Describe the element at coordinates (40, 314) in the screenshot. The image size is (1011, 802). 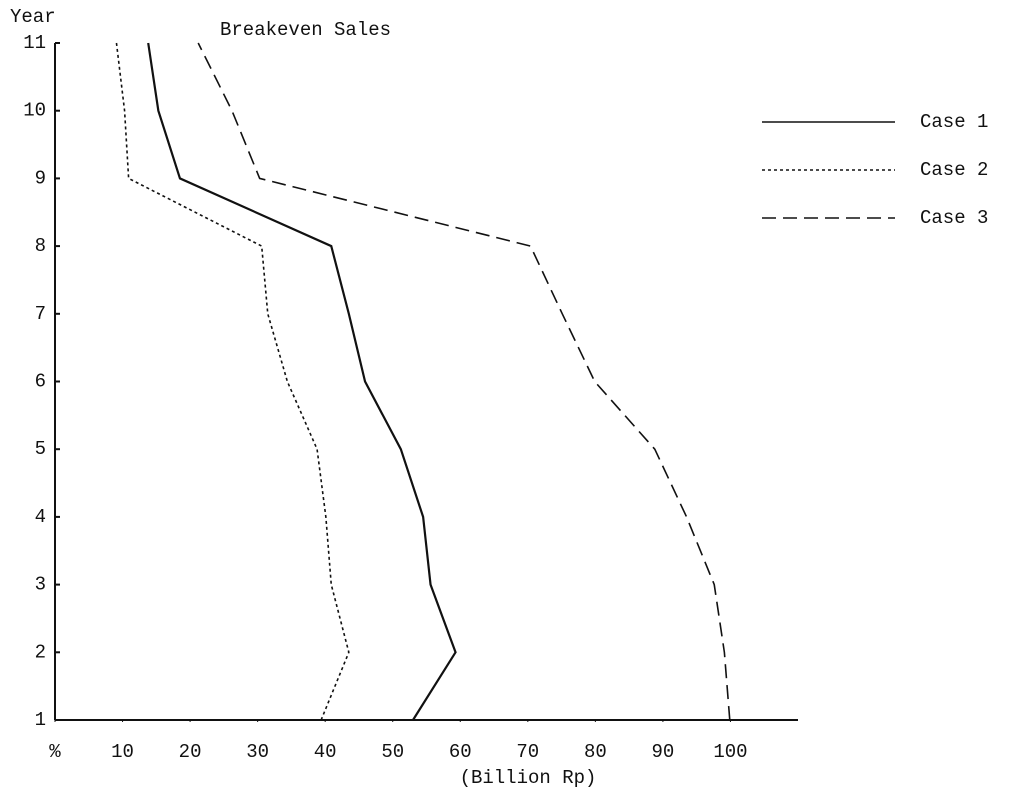
I see `y-tick-label: 7` at that location.